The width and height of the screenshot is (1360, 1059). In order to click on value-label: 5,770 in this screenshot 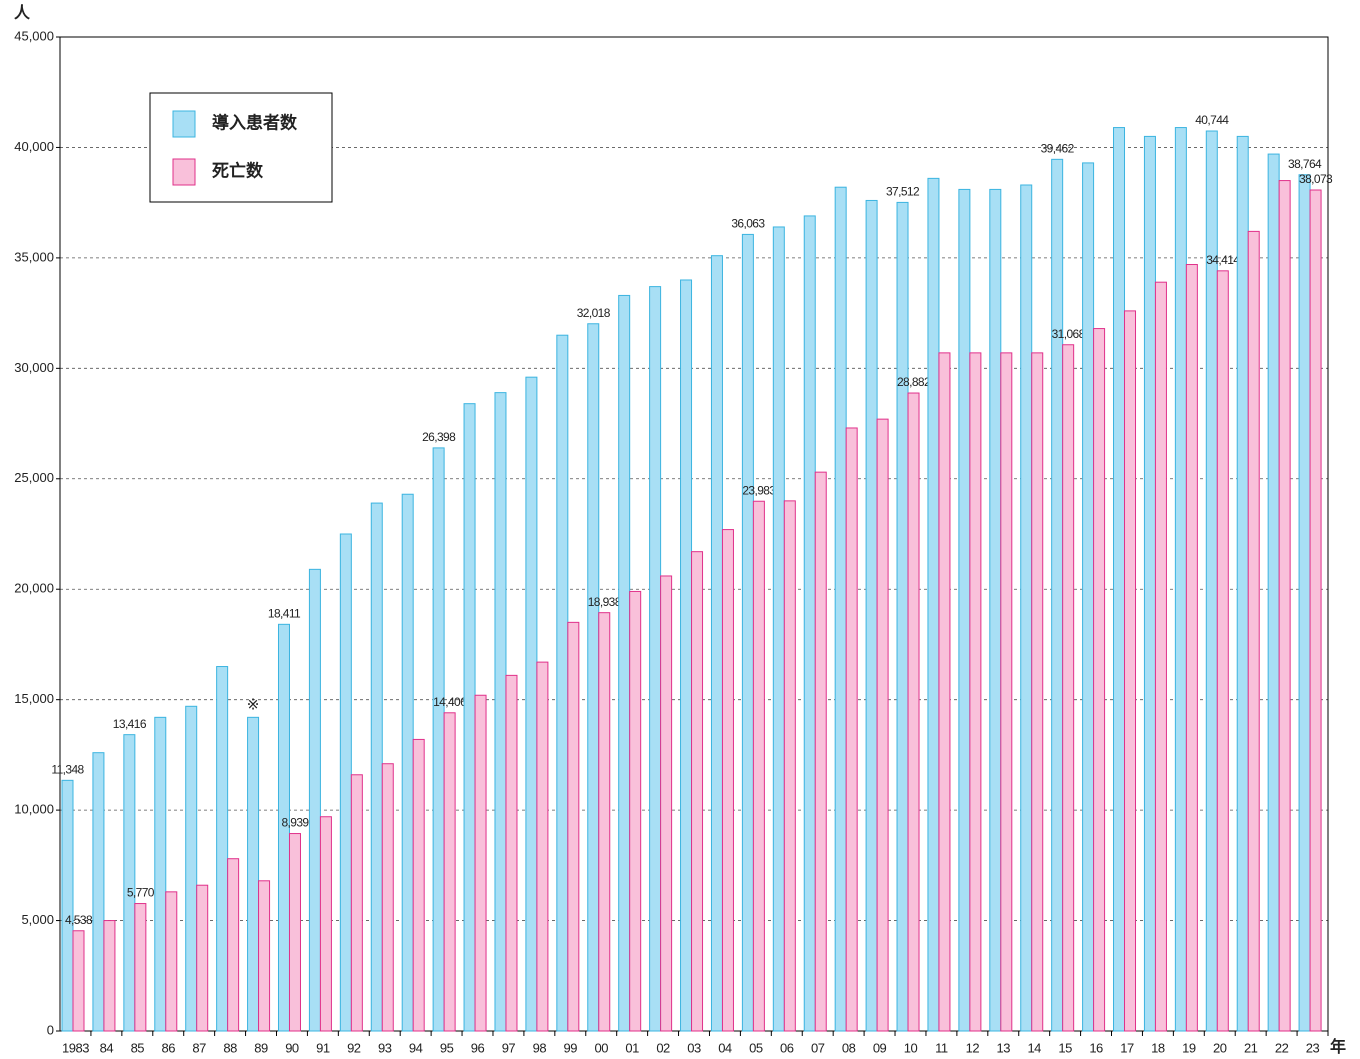, I will do `click(141, 893)`.